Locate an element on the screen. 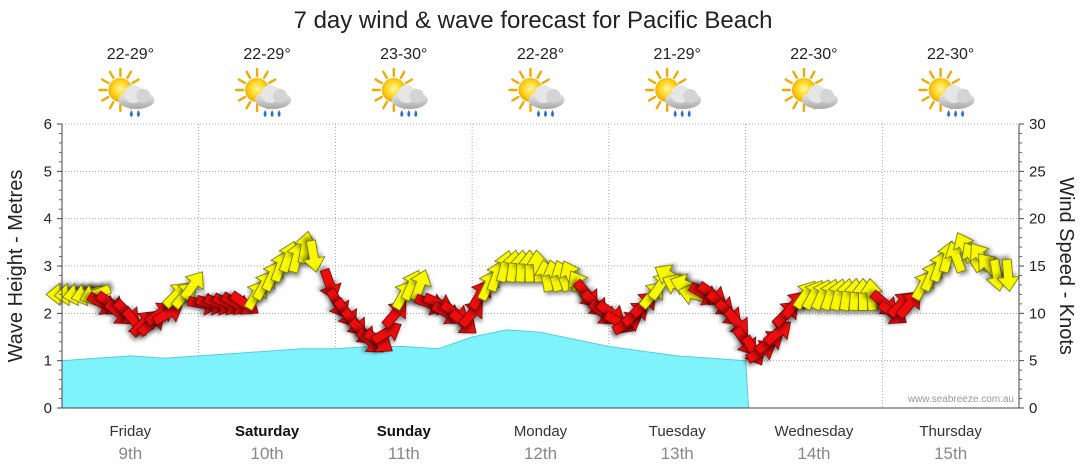 The image size is (1080, 475). wave-height-area is located at coordinates (405, 369).